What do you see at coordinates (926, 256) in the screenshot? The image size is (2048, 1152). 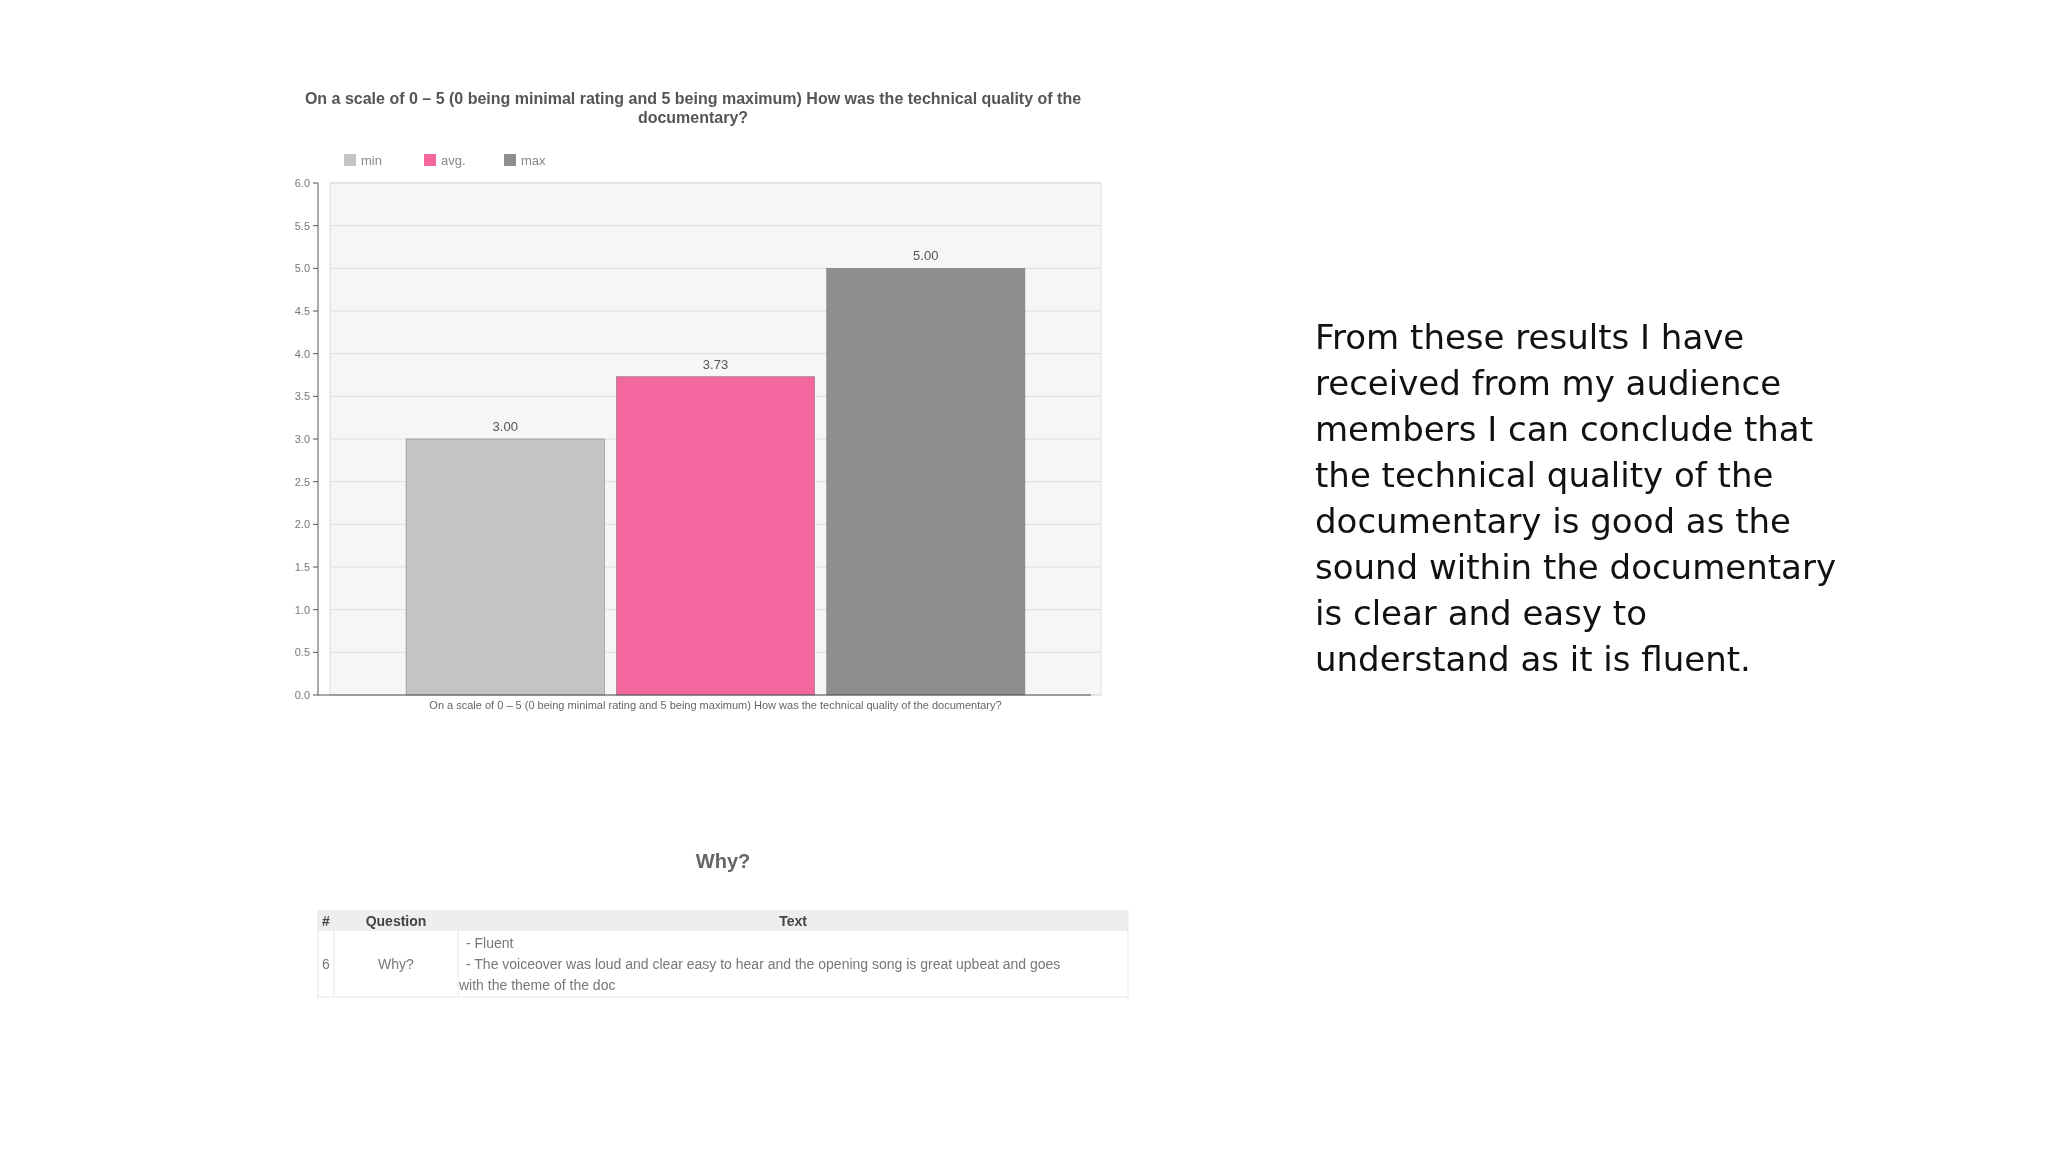 I see `text: 5.00` at bounding box center [926, 256].